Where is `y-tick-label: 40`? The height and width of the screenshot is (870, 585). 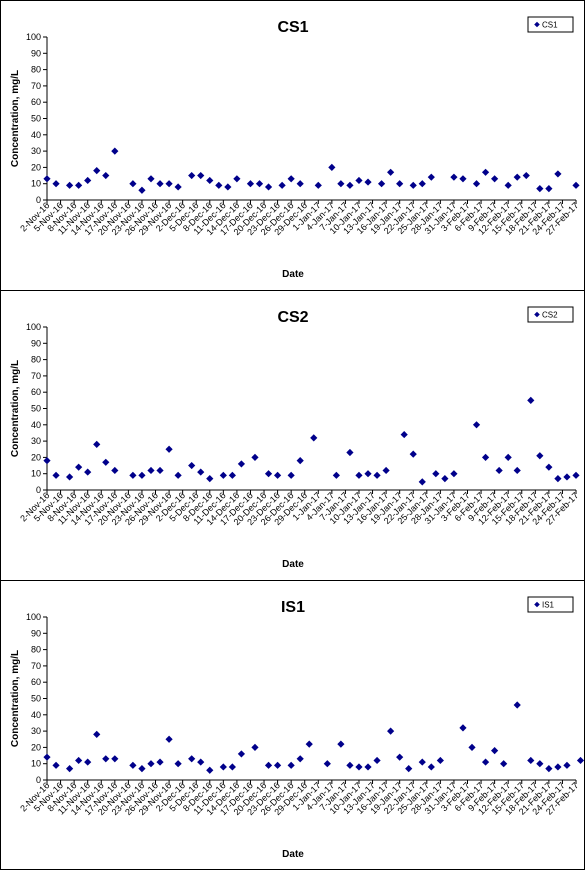
y-tick-label: 40 is located at coordinates (36, 715).